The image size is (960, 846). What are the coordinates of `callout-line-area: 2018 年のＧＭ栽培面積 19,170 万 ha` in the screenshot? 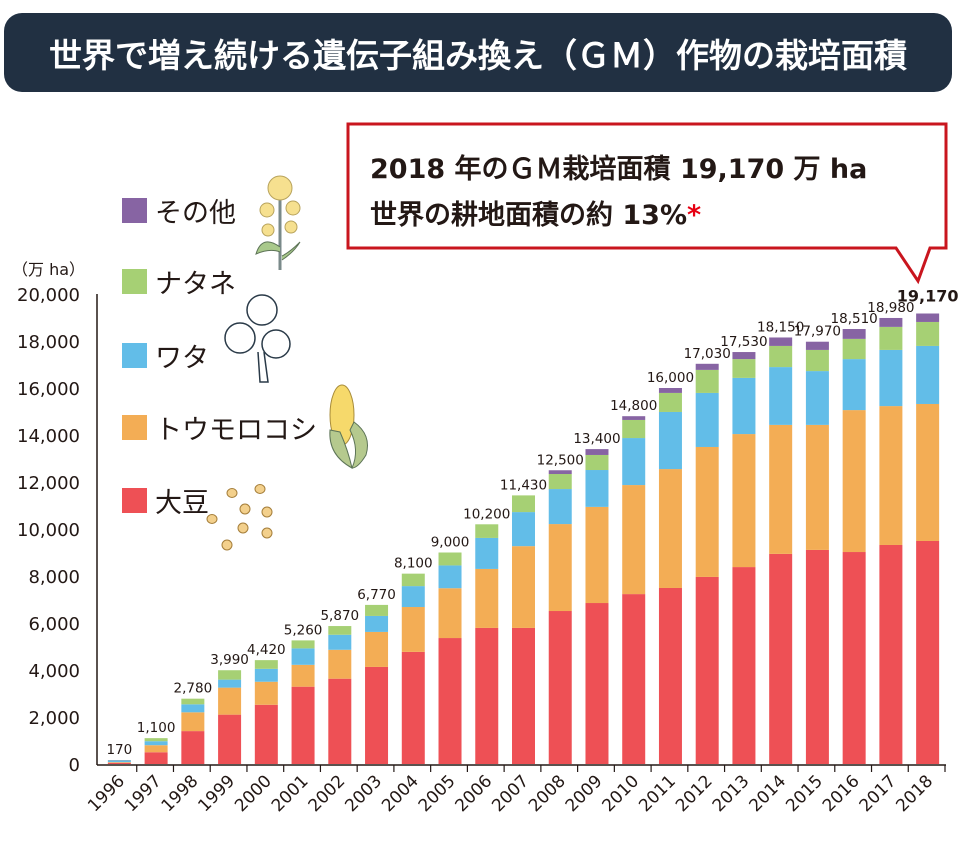 It's located at (619, 169).